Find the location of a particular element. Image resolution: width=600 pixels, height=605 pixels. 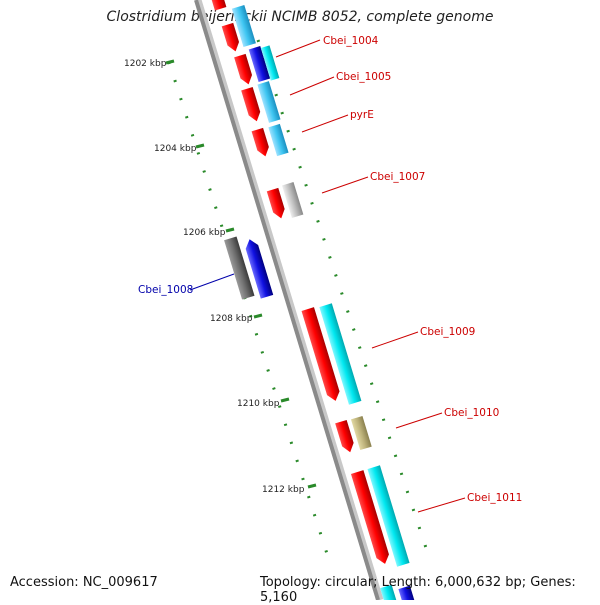

tick-label: 1210 kbp is located at coordinates (258, 404).